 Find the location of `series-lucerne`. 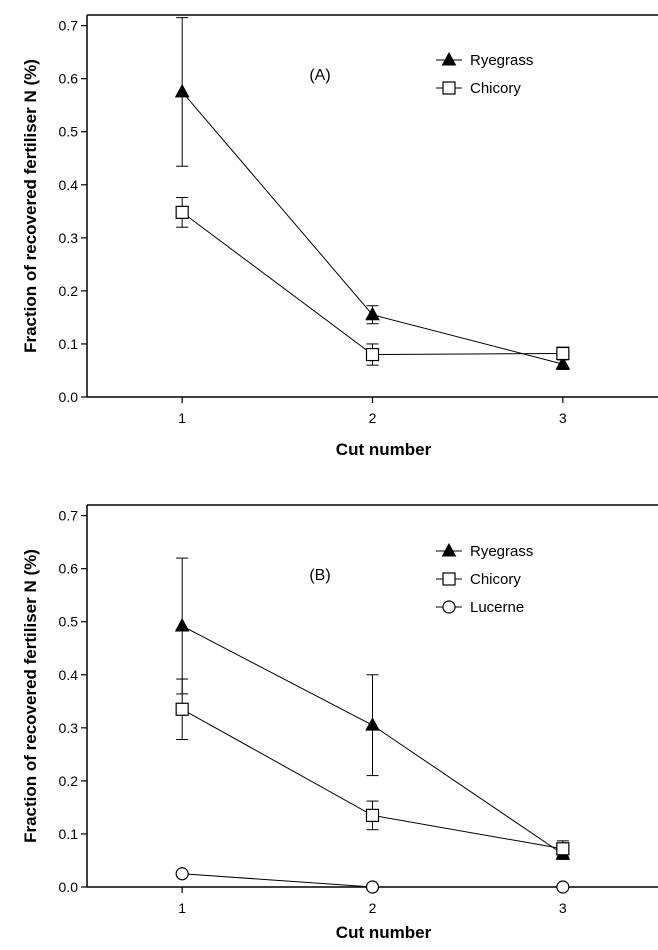

series-lucerne is located at coordinates (372, 880).